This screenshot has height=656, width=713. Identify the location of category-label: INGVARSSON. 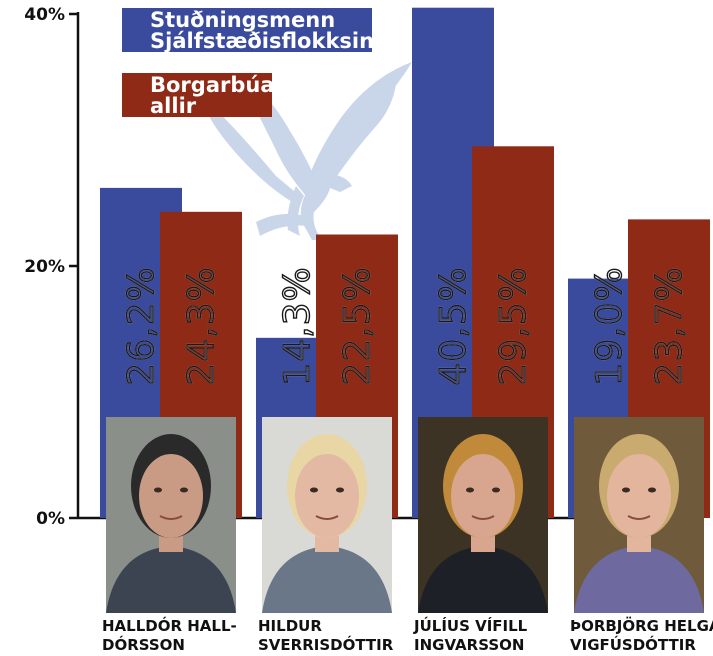
(469, 645).